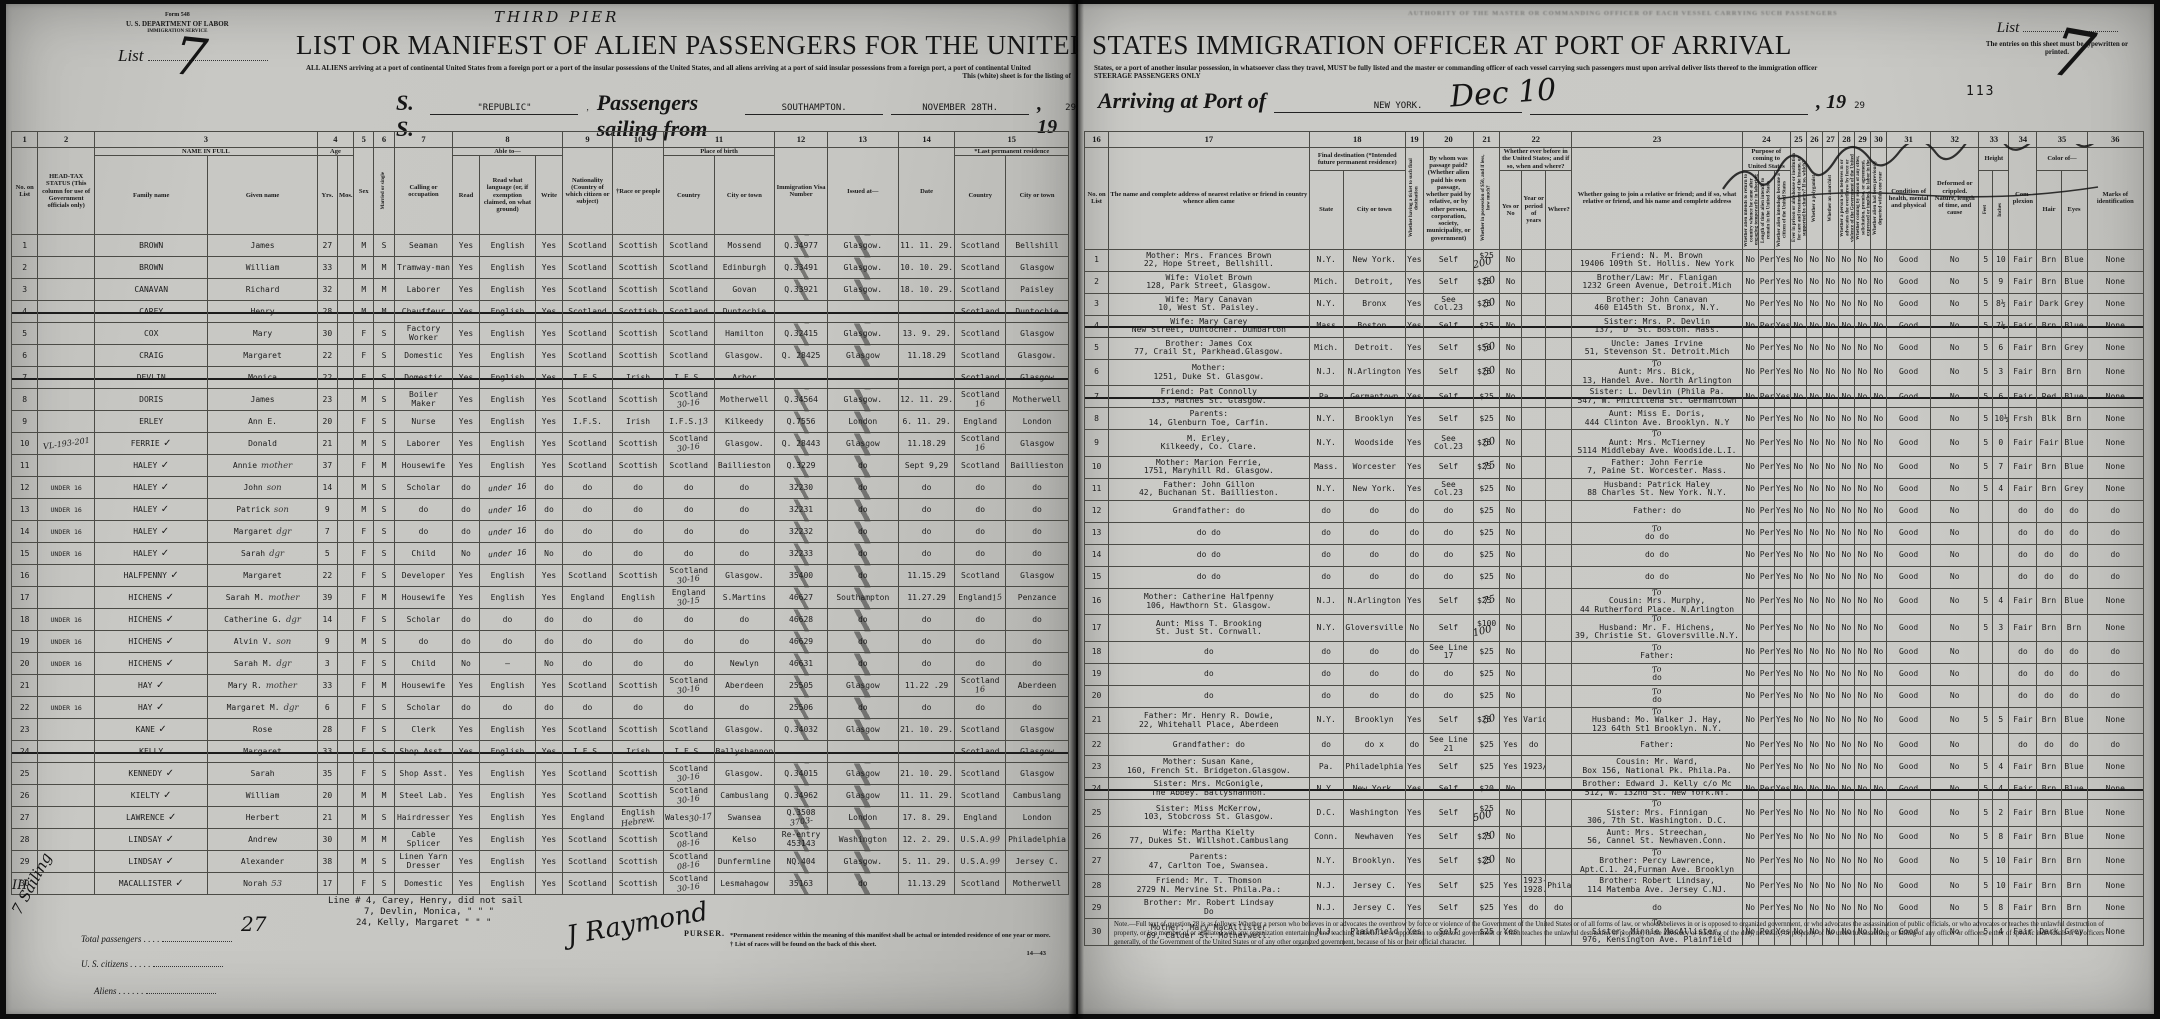  I want to click on cell-line-number: 30, so click(1096, 932).